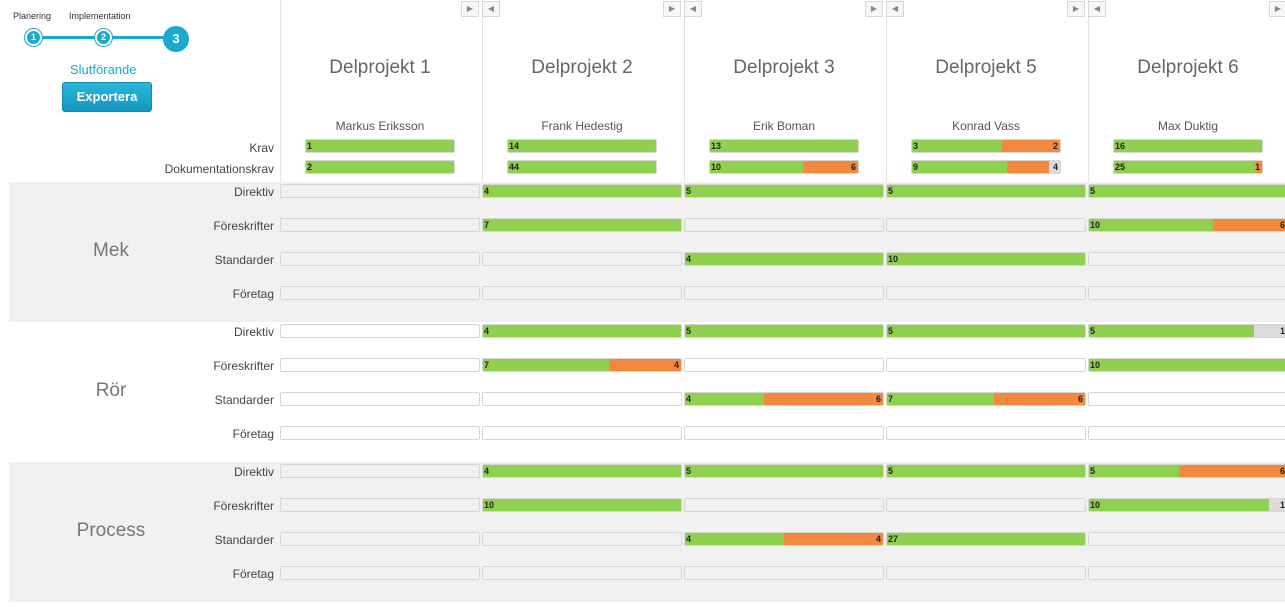 Image resolution: width=1285 pixels, height=607 pixels. I want to click on progress-bar: 44, so click(582, 167).